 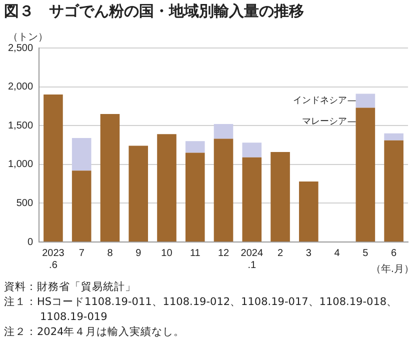 I want to click on y-tick-label: 0, so click(x=30, y=242).